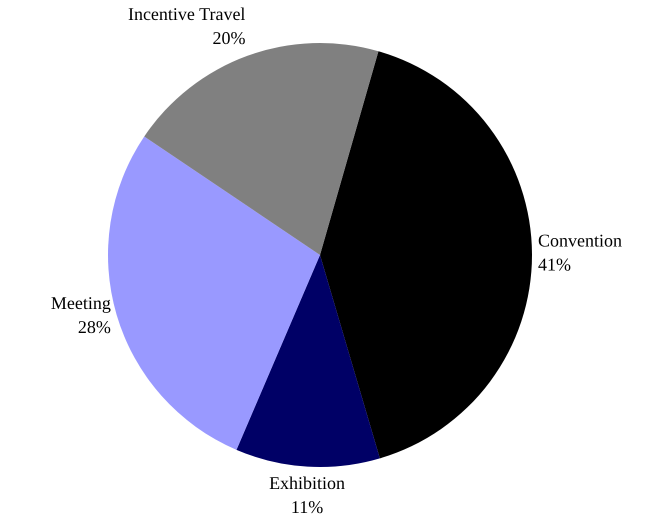 The height and width of the screenshot is (531, 668). What do you see at coordinates (94, 326) in the screenshot?
I see `data-label: 28%` at bounding box center [94, 326].